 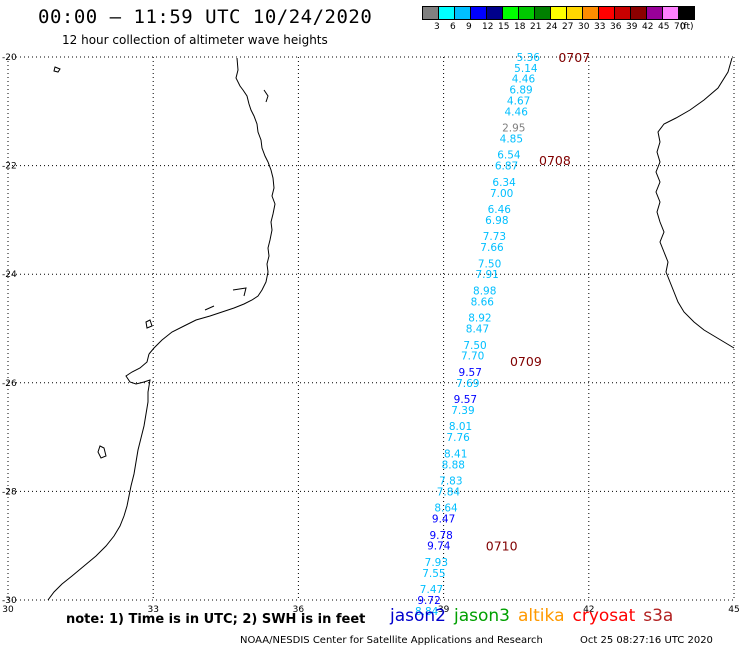 What do you see at coordinates (558, 13) in the screenshot?
I see `color-legend` at bounding box center [558, 13].